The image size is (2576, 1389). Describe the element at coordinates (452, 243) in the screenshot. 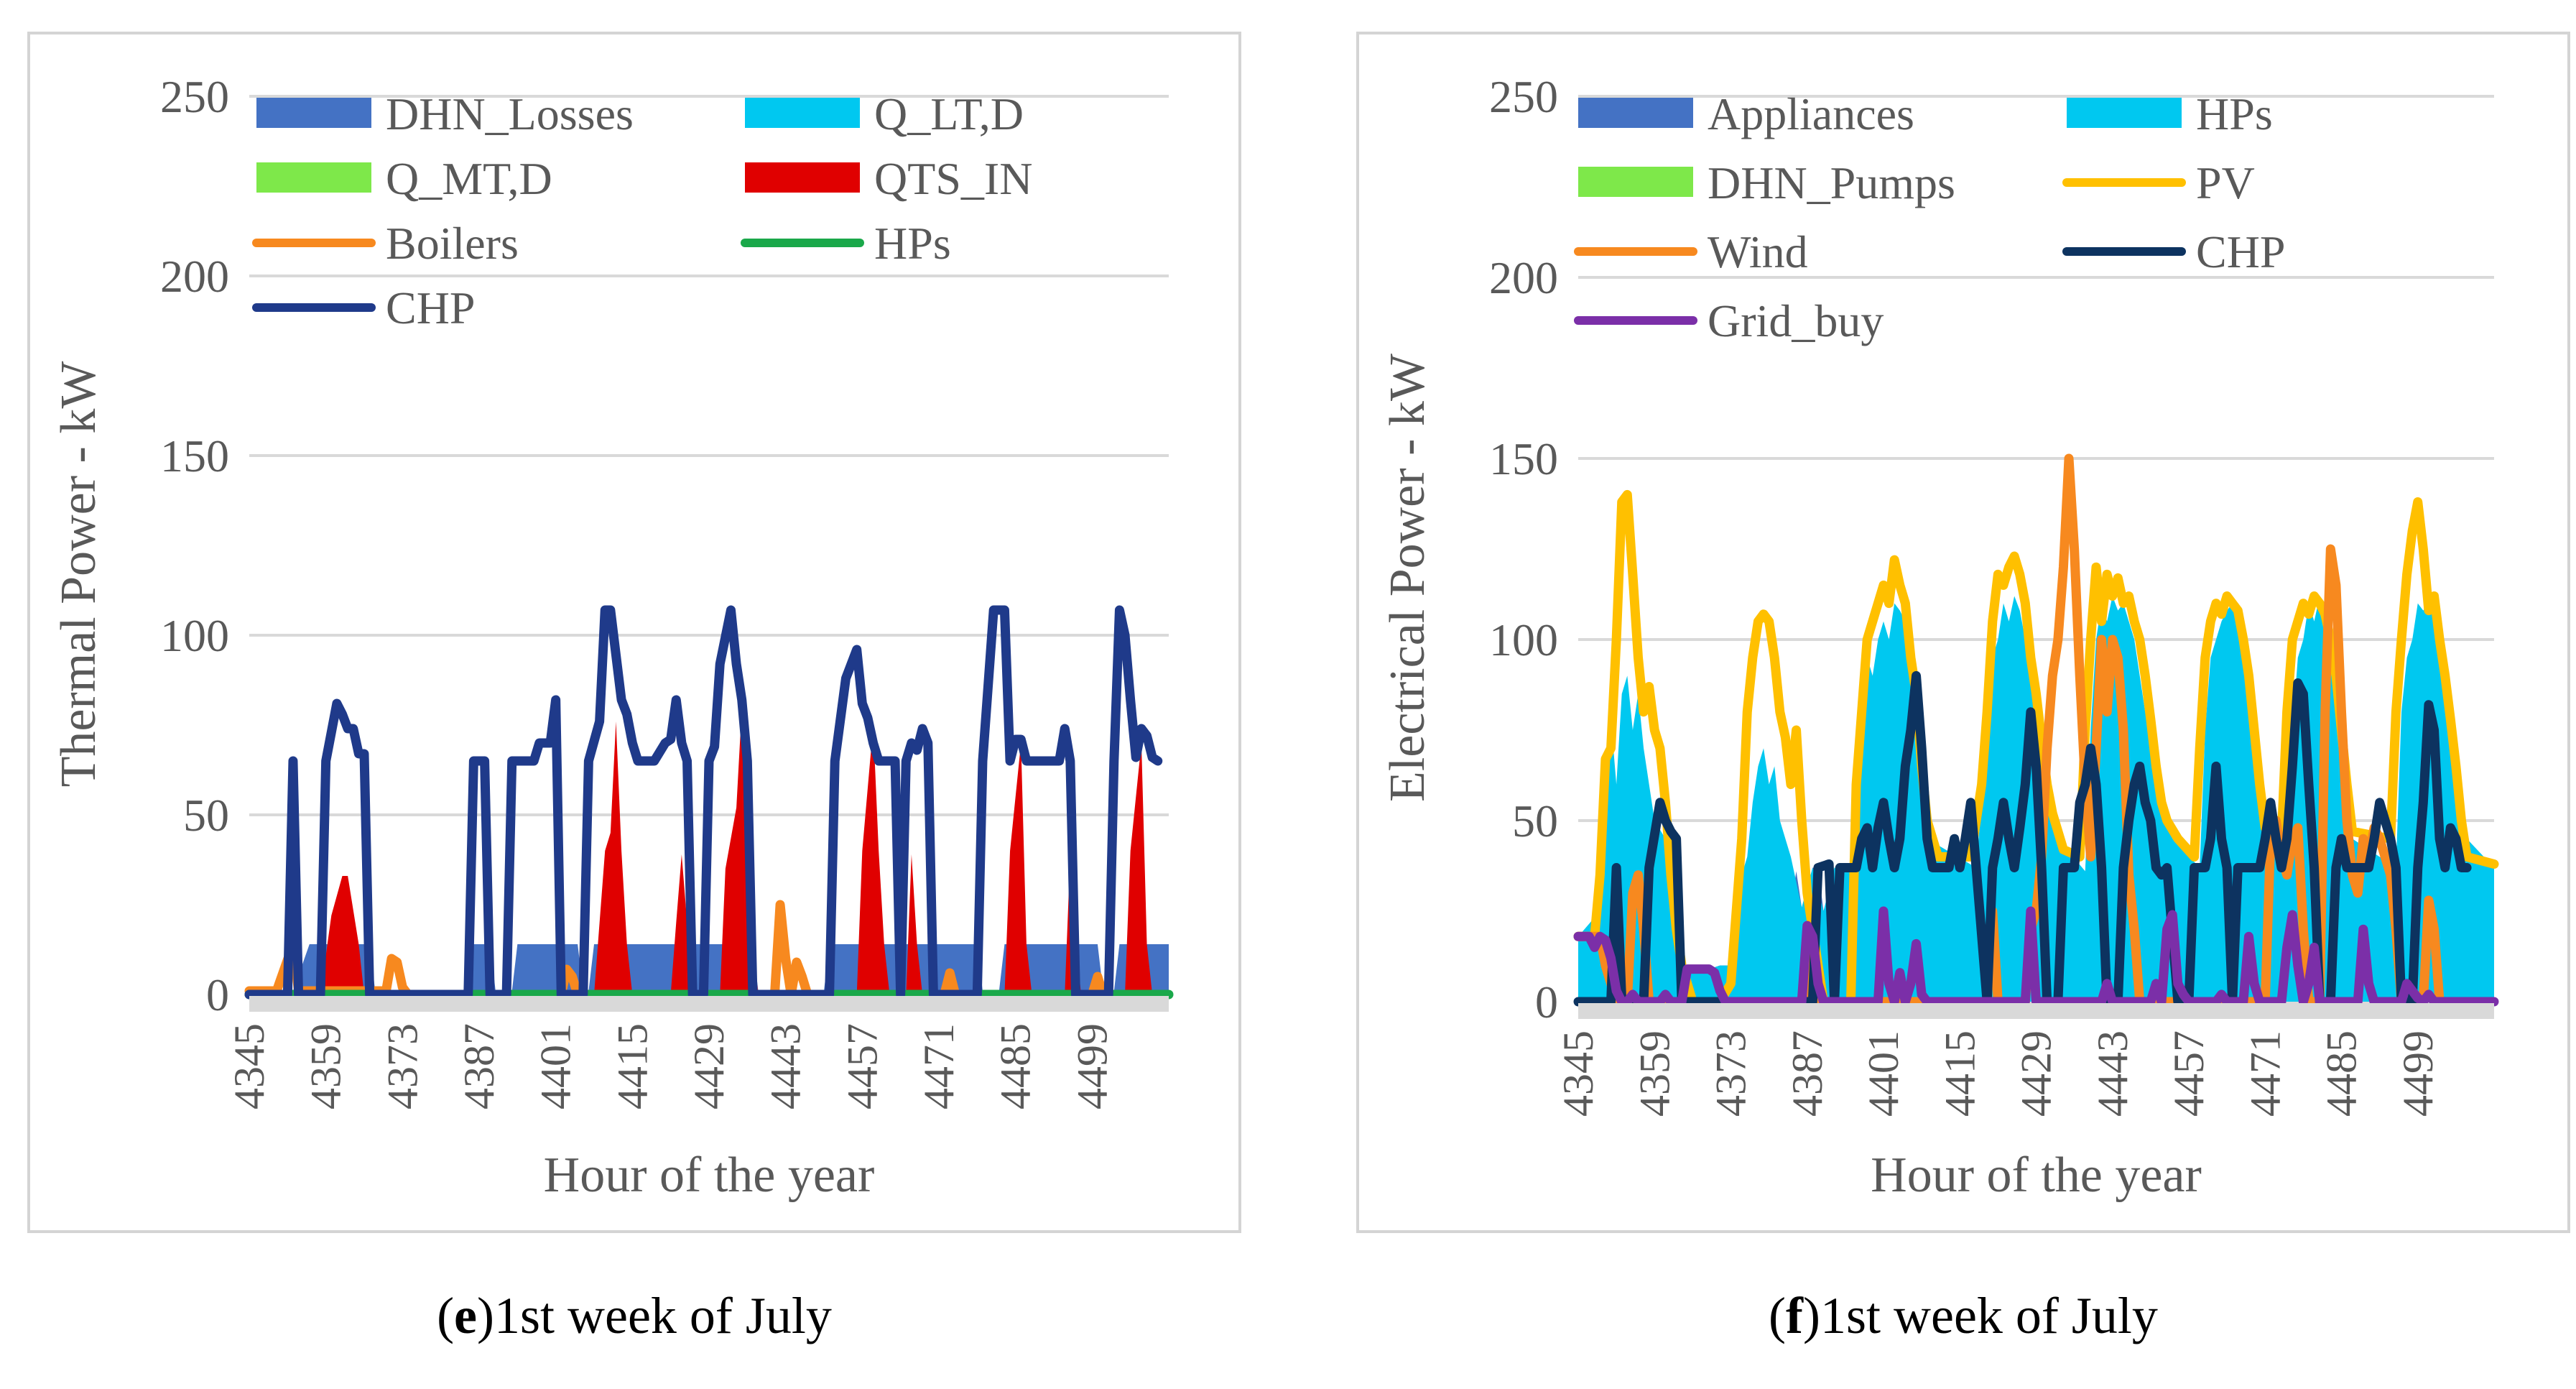

I see `legend-label: Boilers` at that location.